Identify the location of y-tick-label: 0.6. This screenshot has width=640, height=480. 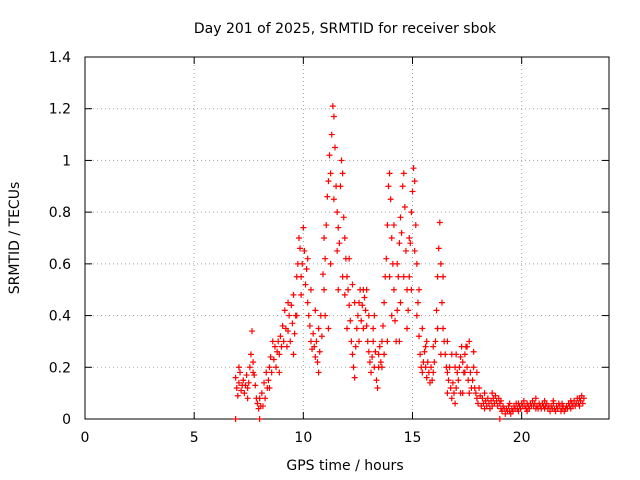
(60, 265).